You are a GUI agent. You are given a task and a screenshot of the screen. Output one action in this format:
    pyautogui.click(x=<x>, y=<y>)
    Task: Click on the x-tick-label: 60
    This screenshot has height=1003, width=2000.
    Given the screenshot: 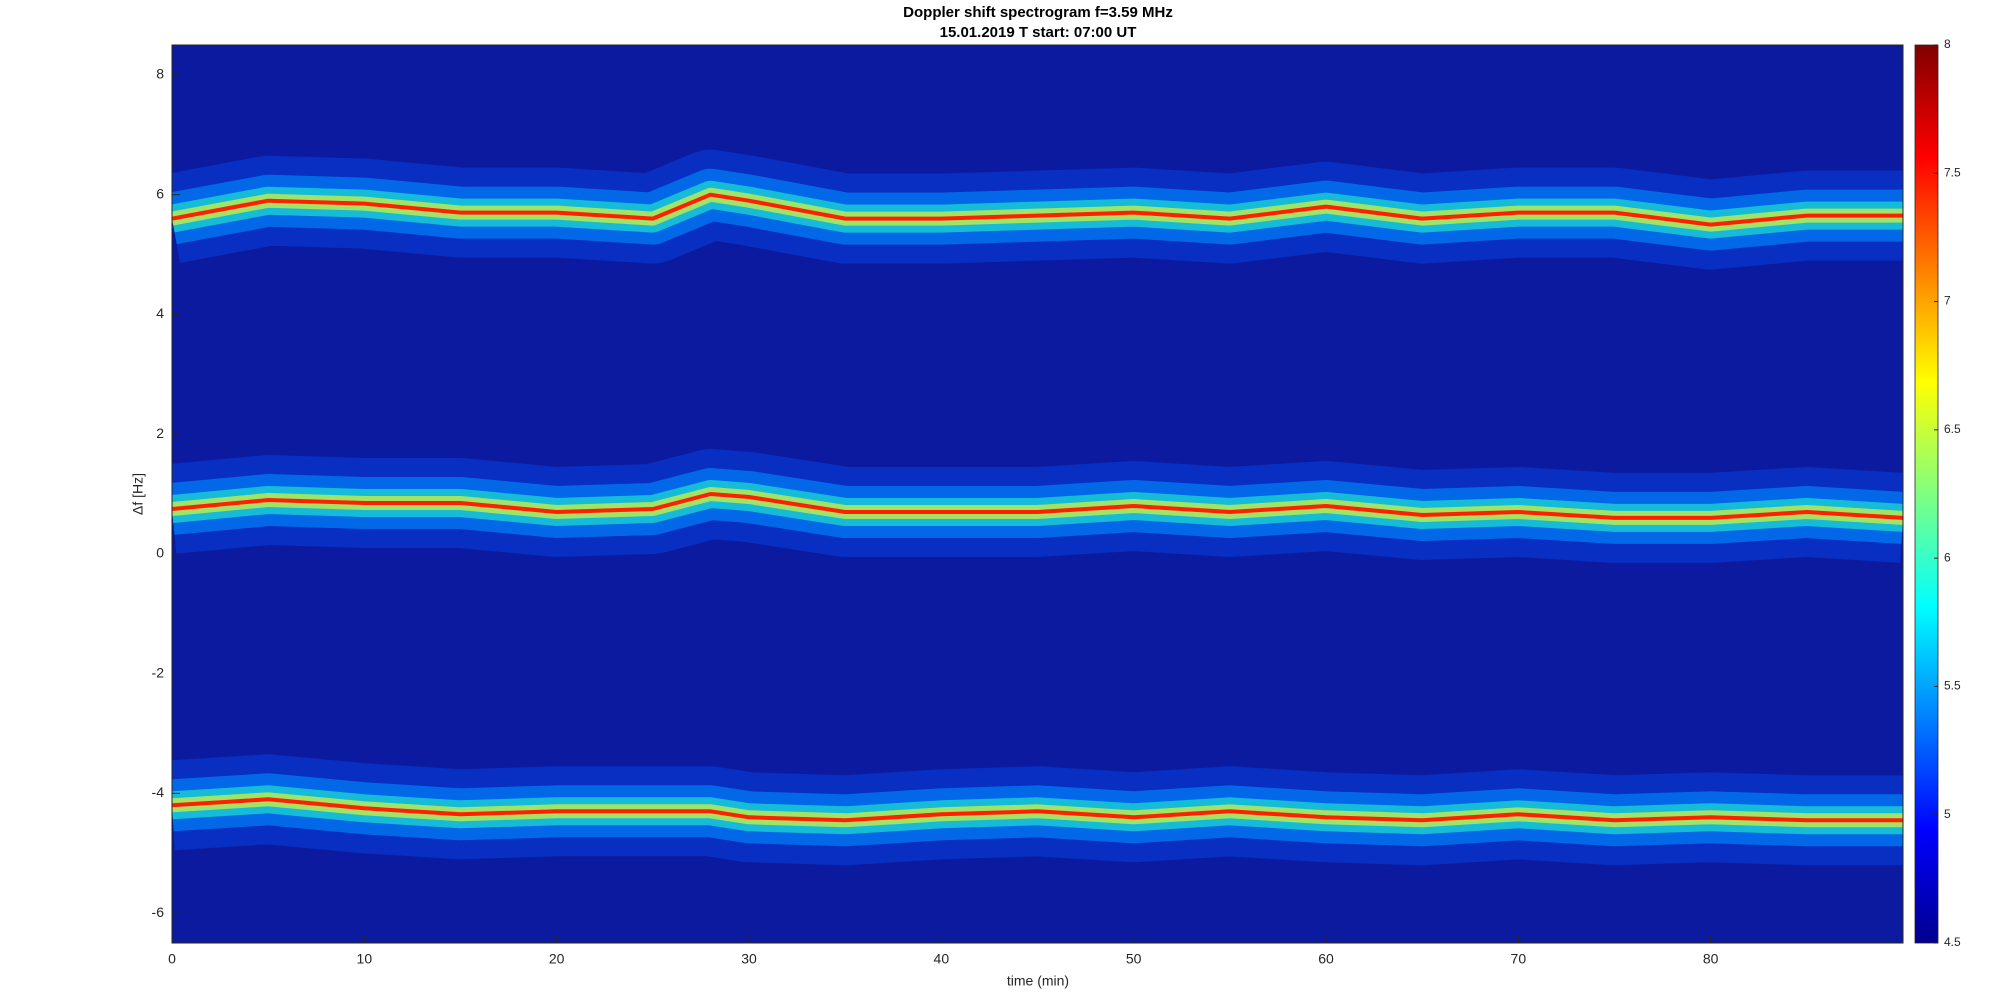 What is the action you would take?
    pyautogui.click(x=1326, y=959)
    